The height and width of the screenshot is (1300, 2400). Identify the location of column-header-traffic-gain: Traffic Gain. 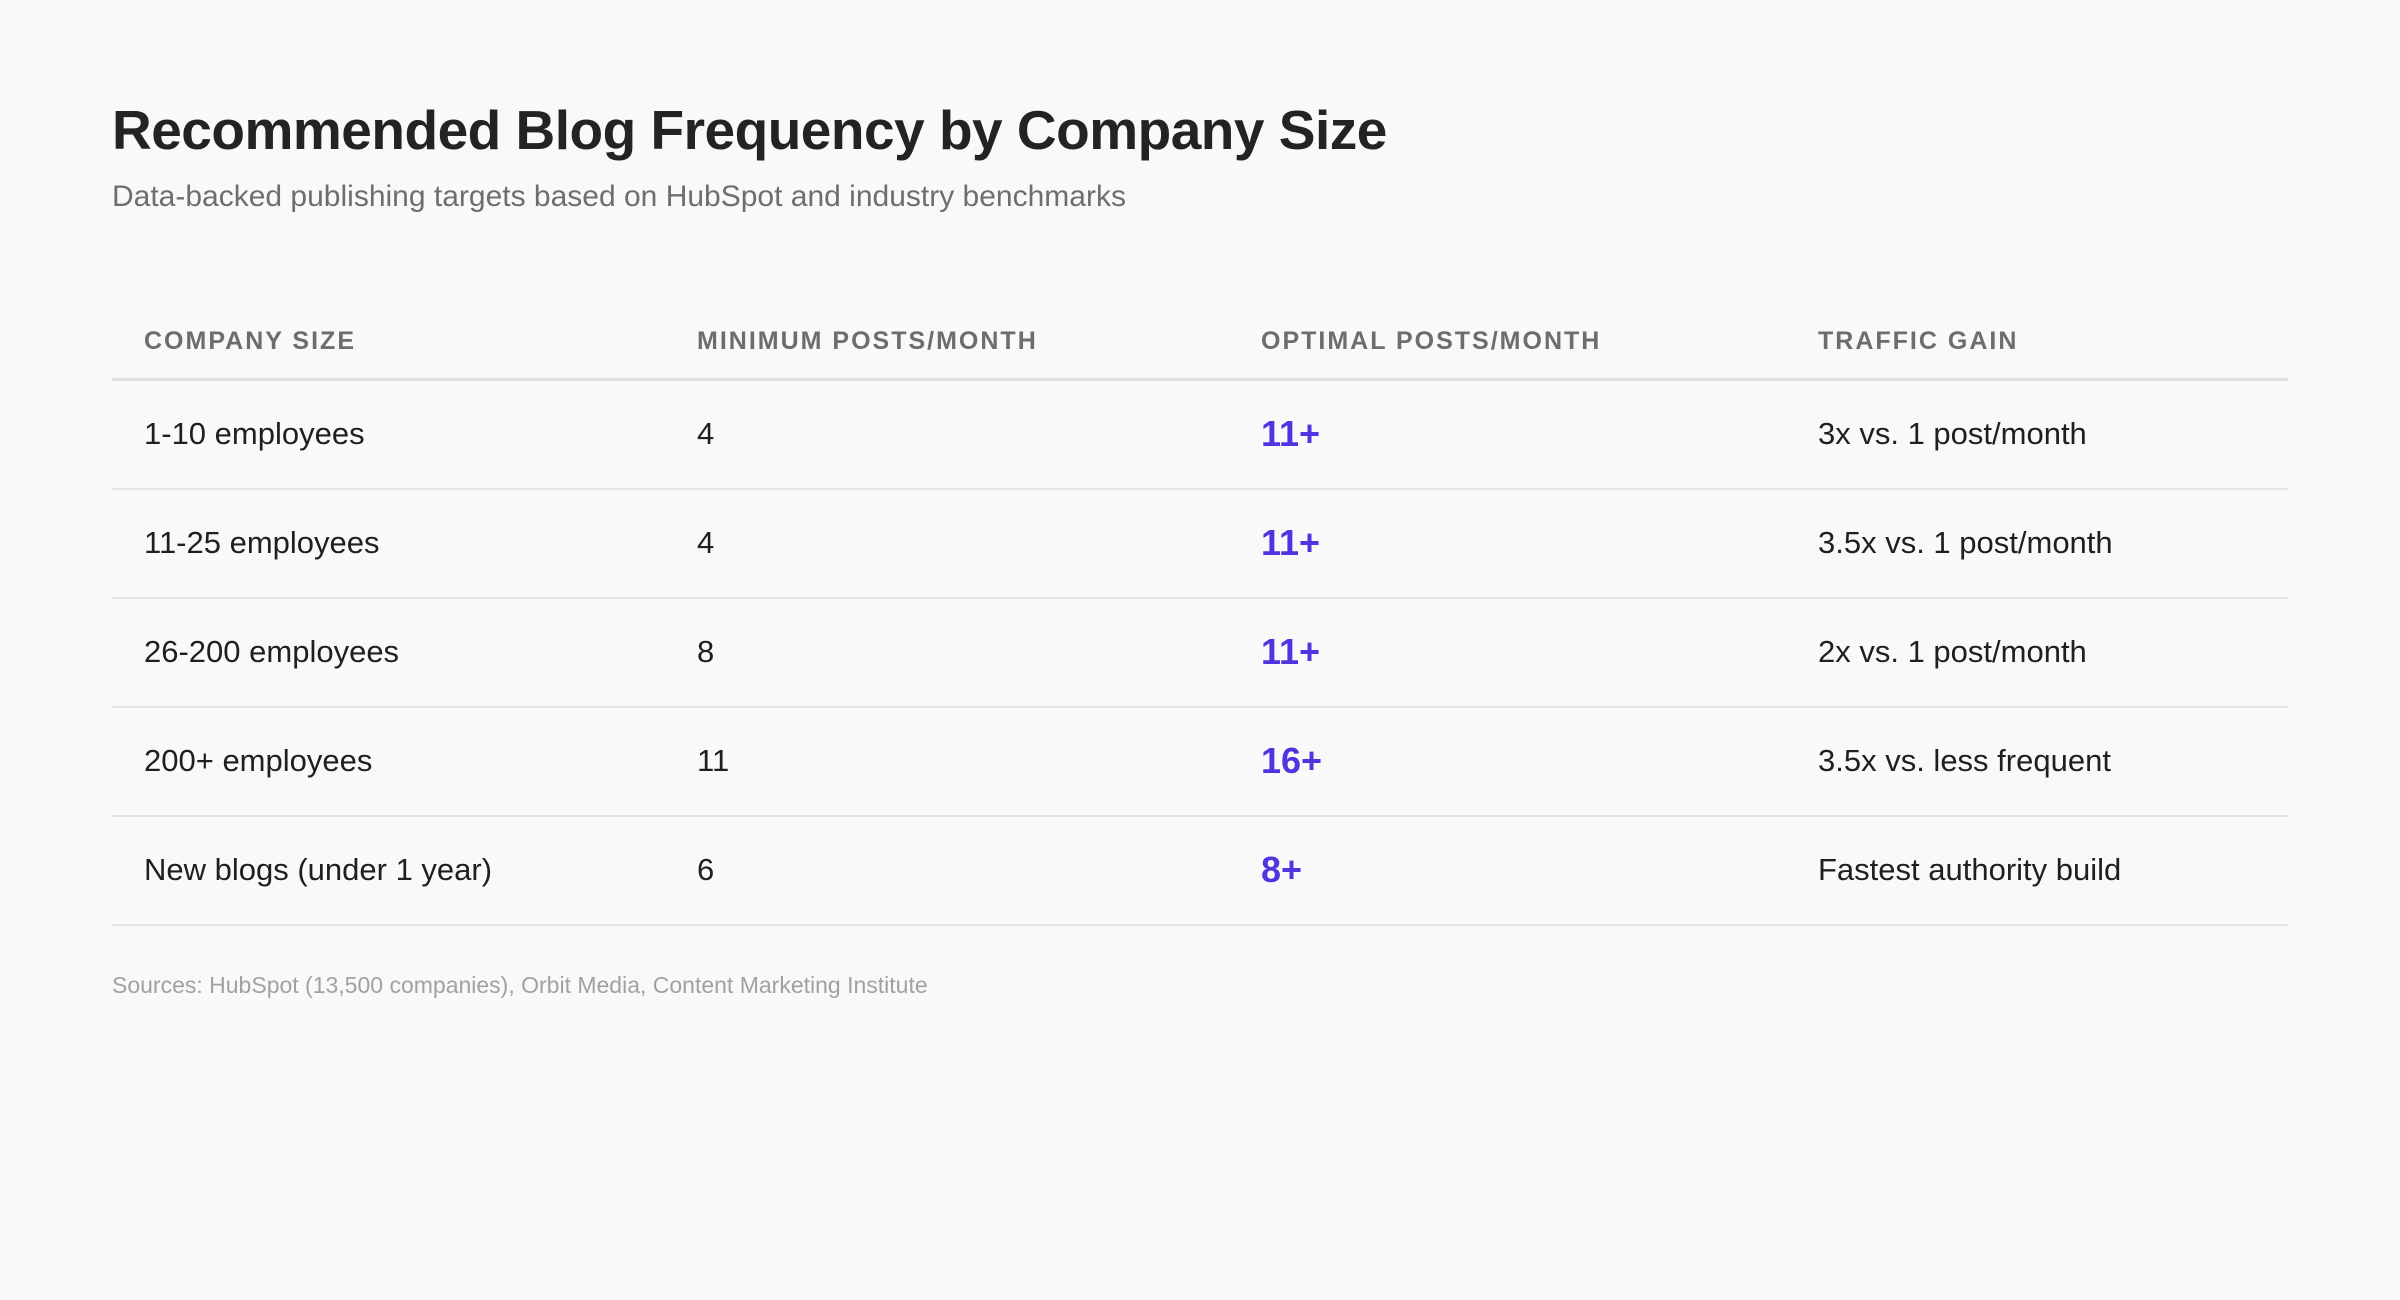
(2037, 338).